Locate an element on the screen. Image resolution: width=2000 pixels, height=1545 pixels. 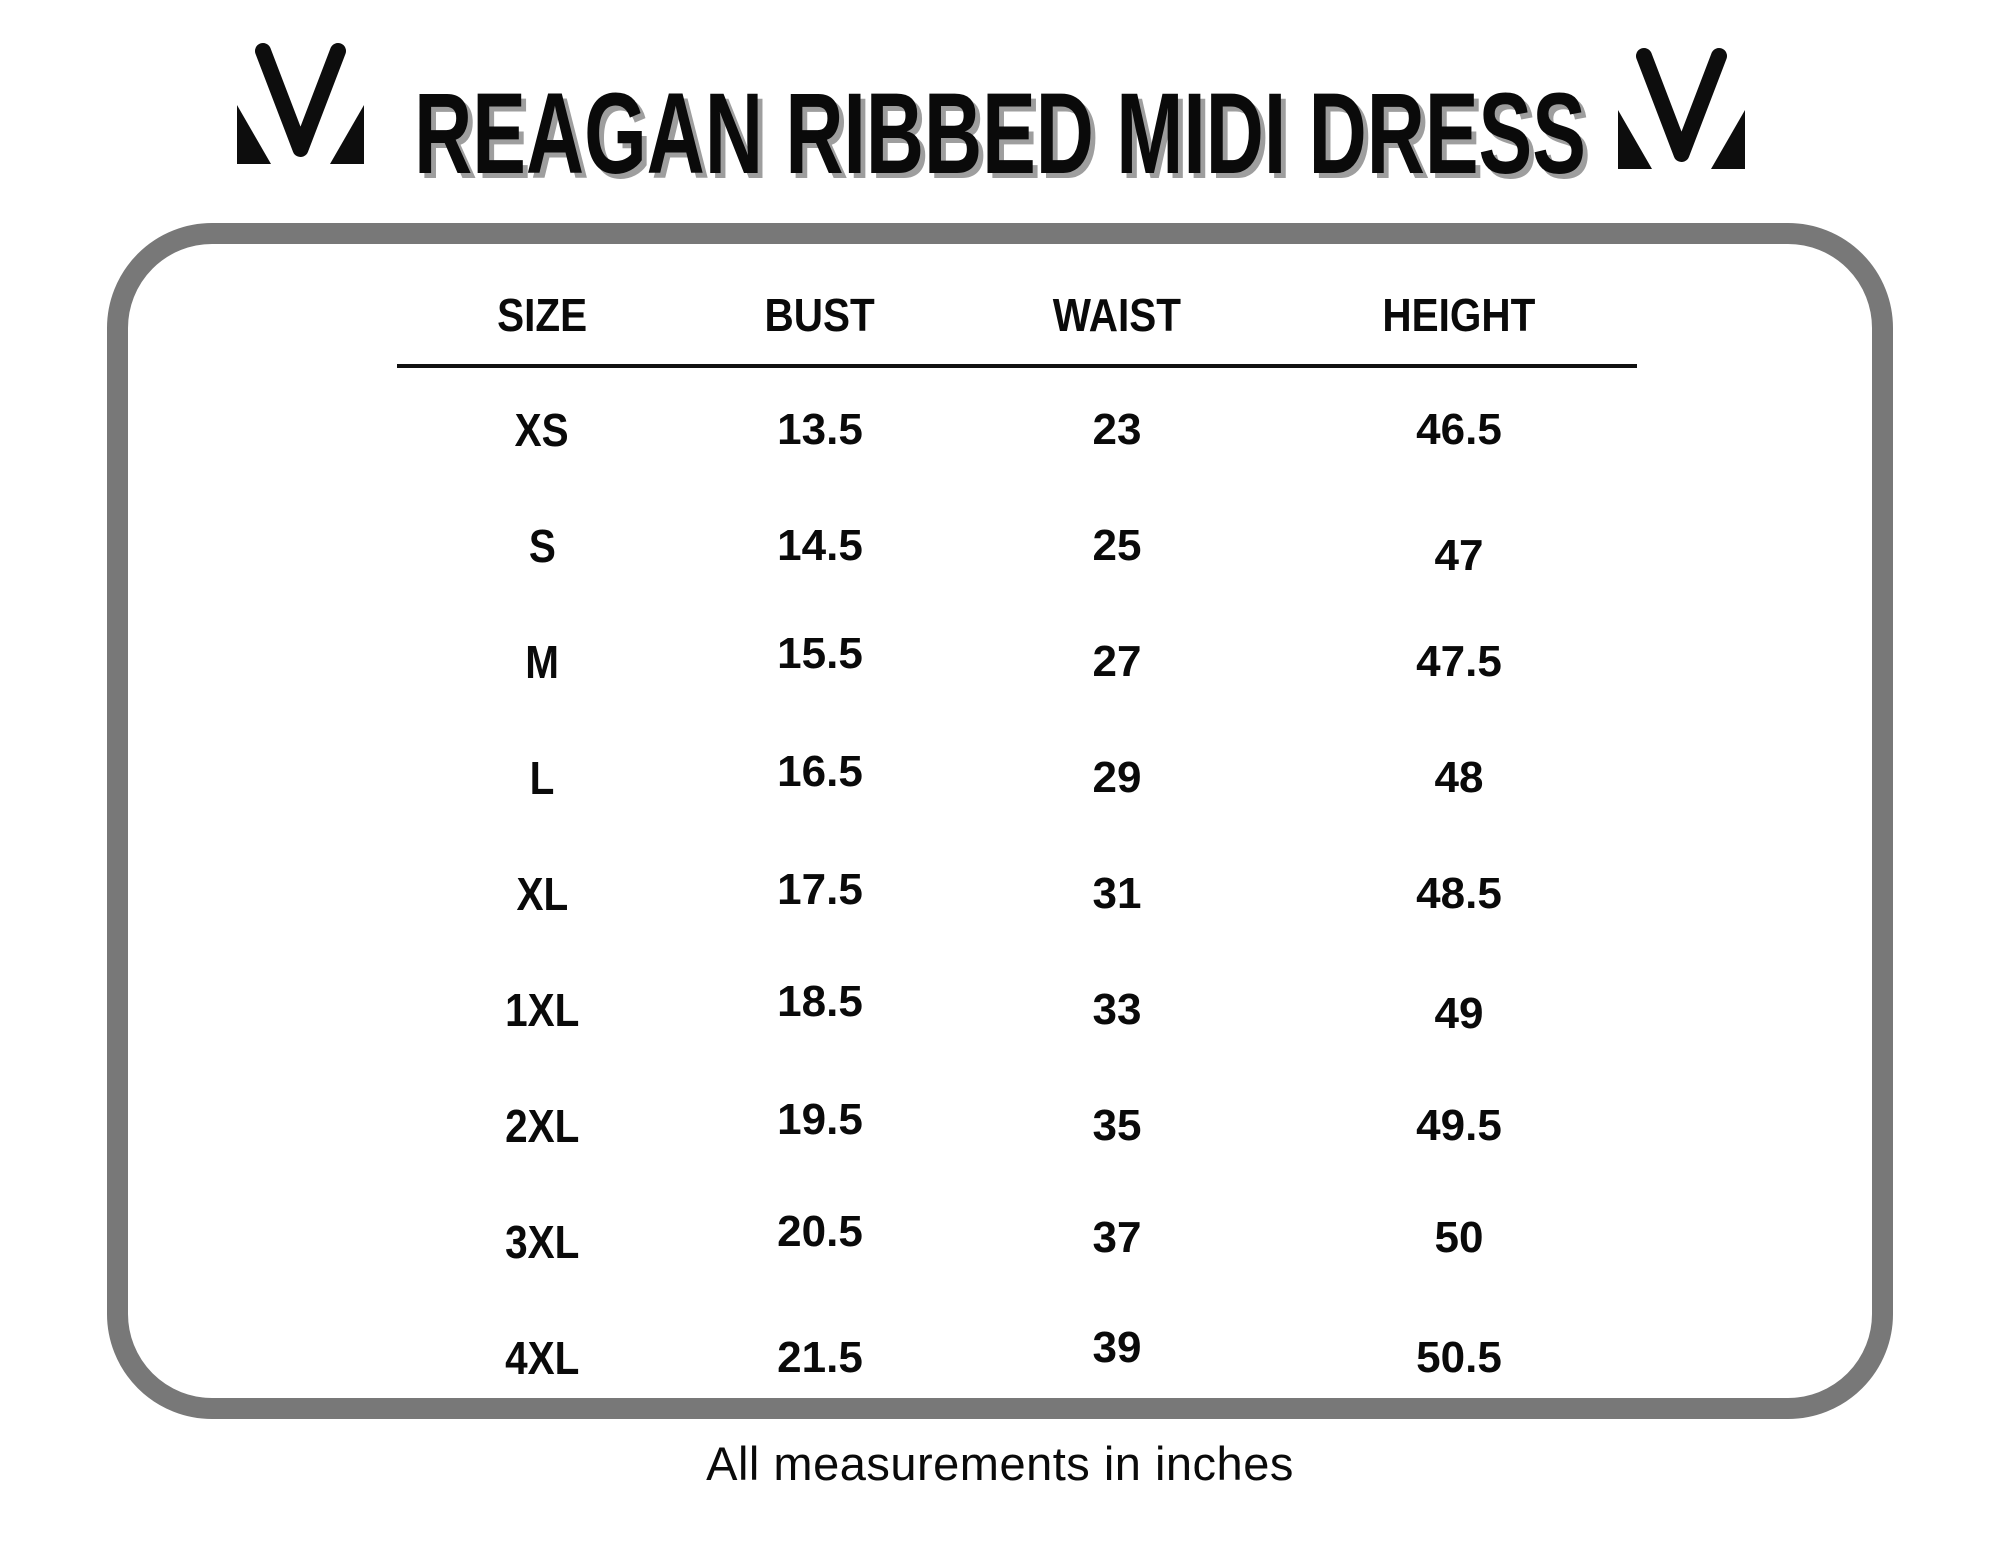
height-cell: 49 is located at coordinates (1459, 1013).